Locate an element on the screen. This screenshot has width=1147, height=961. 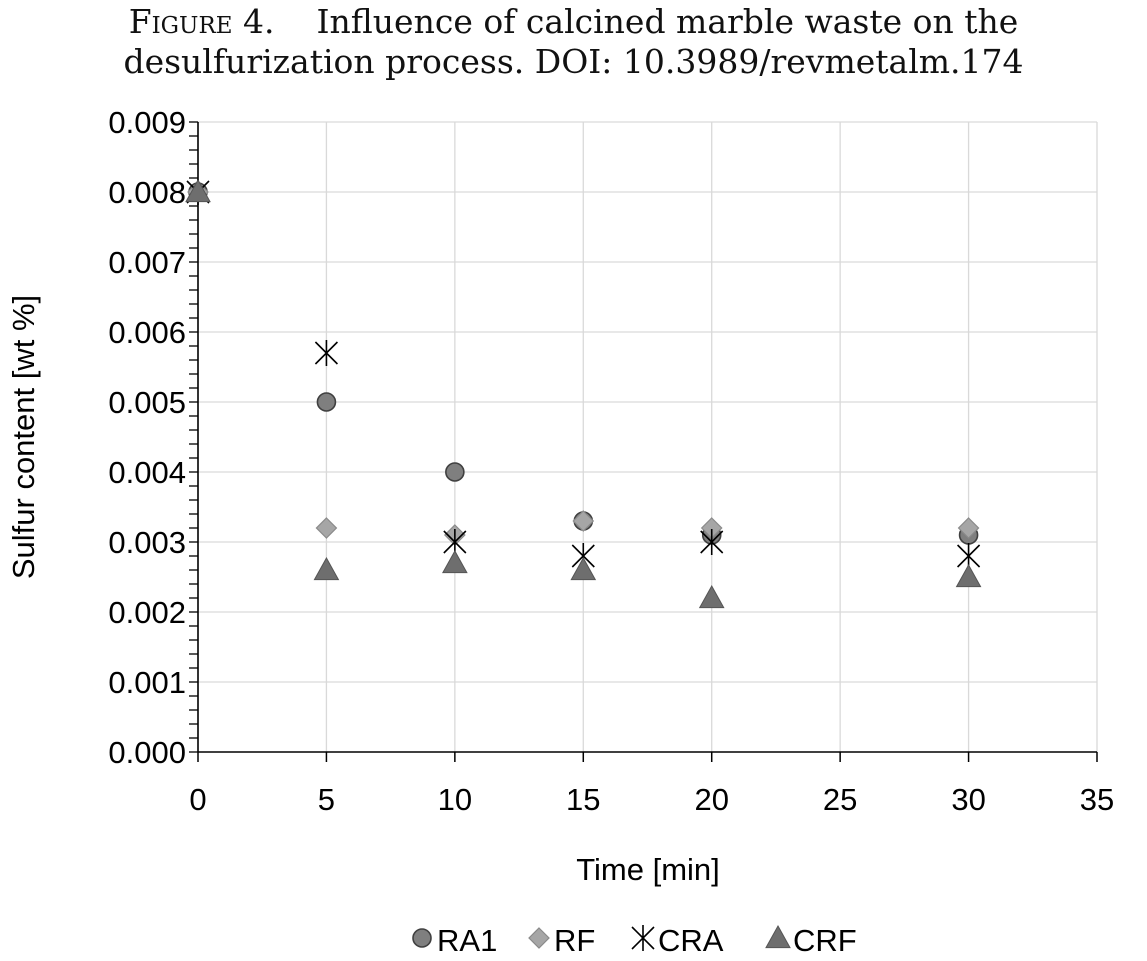
y-tick-label: 0.006 is located at coordinates (147, 332).